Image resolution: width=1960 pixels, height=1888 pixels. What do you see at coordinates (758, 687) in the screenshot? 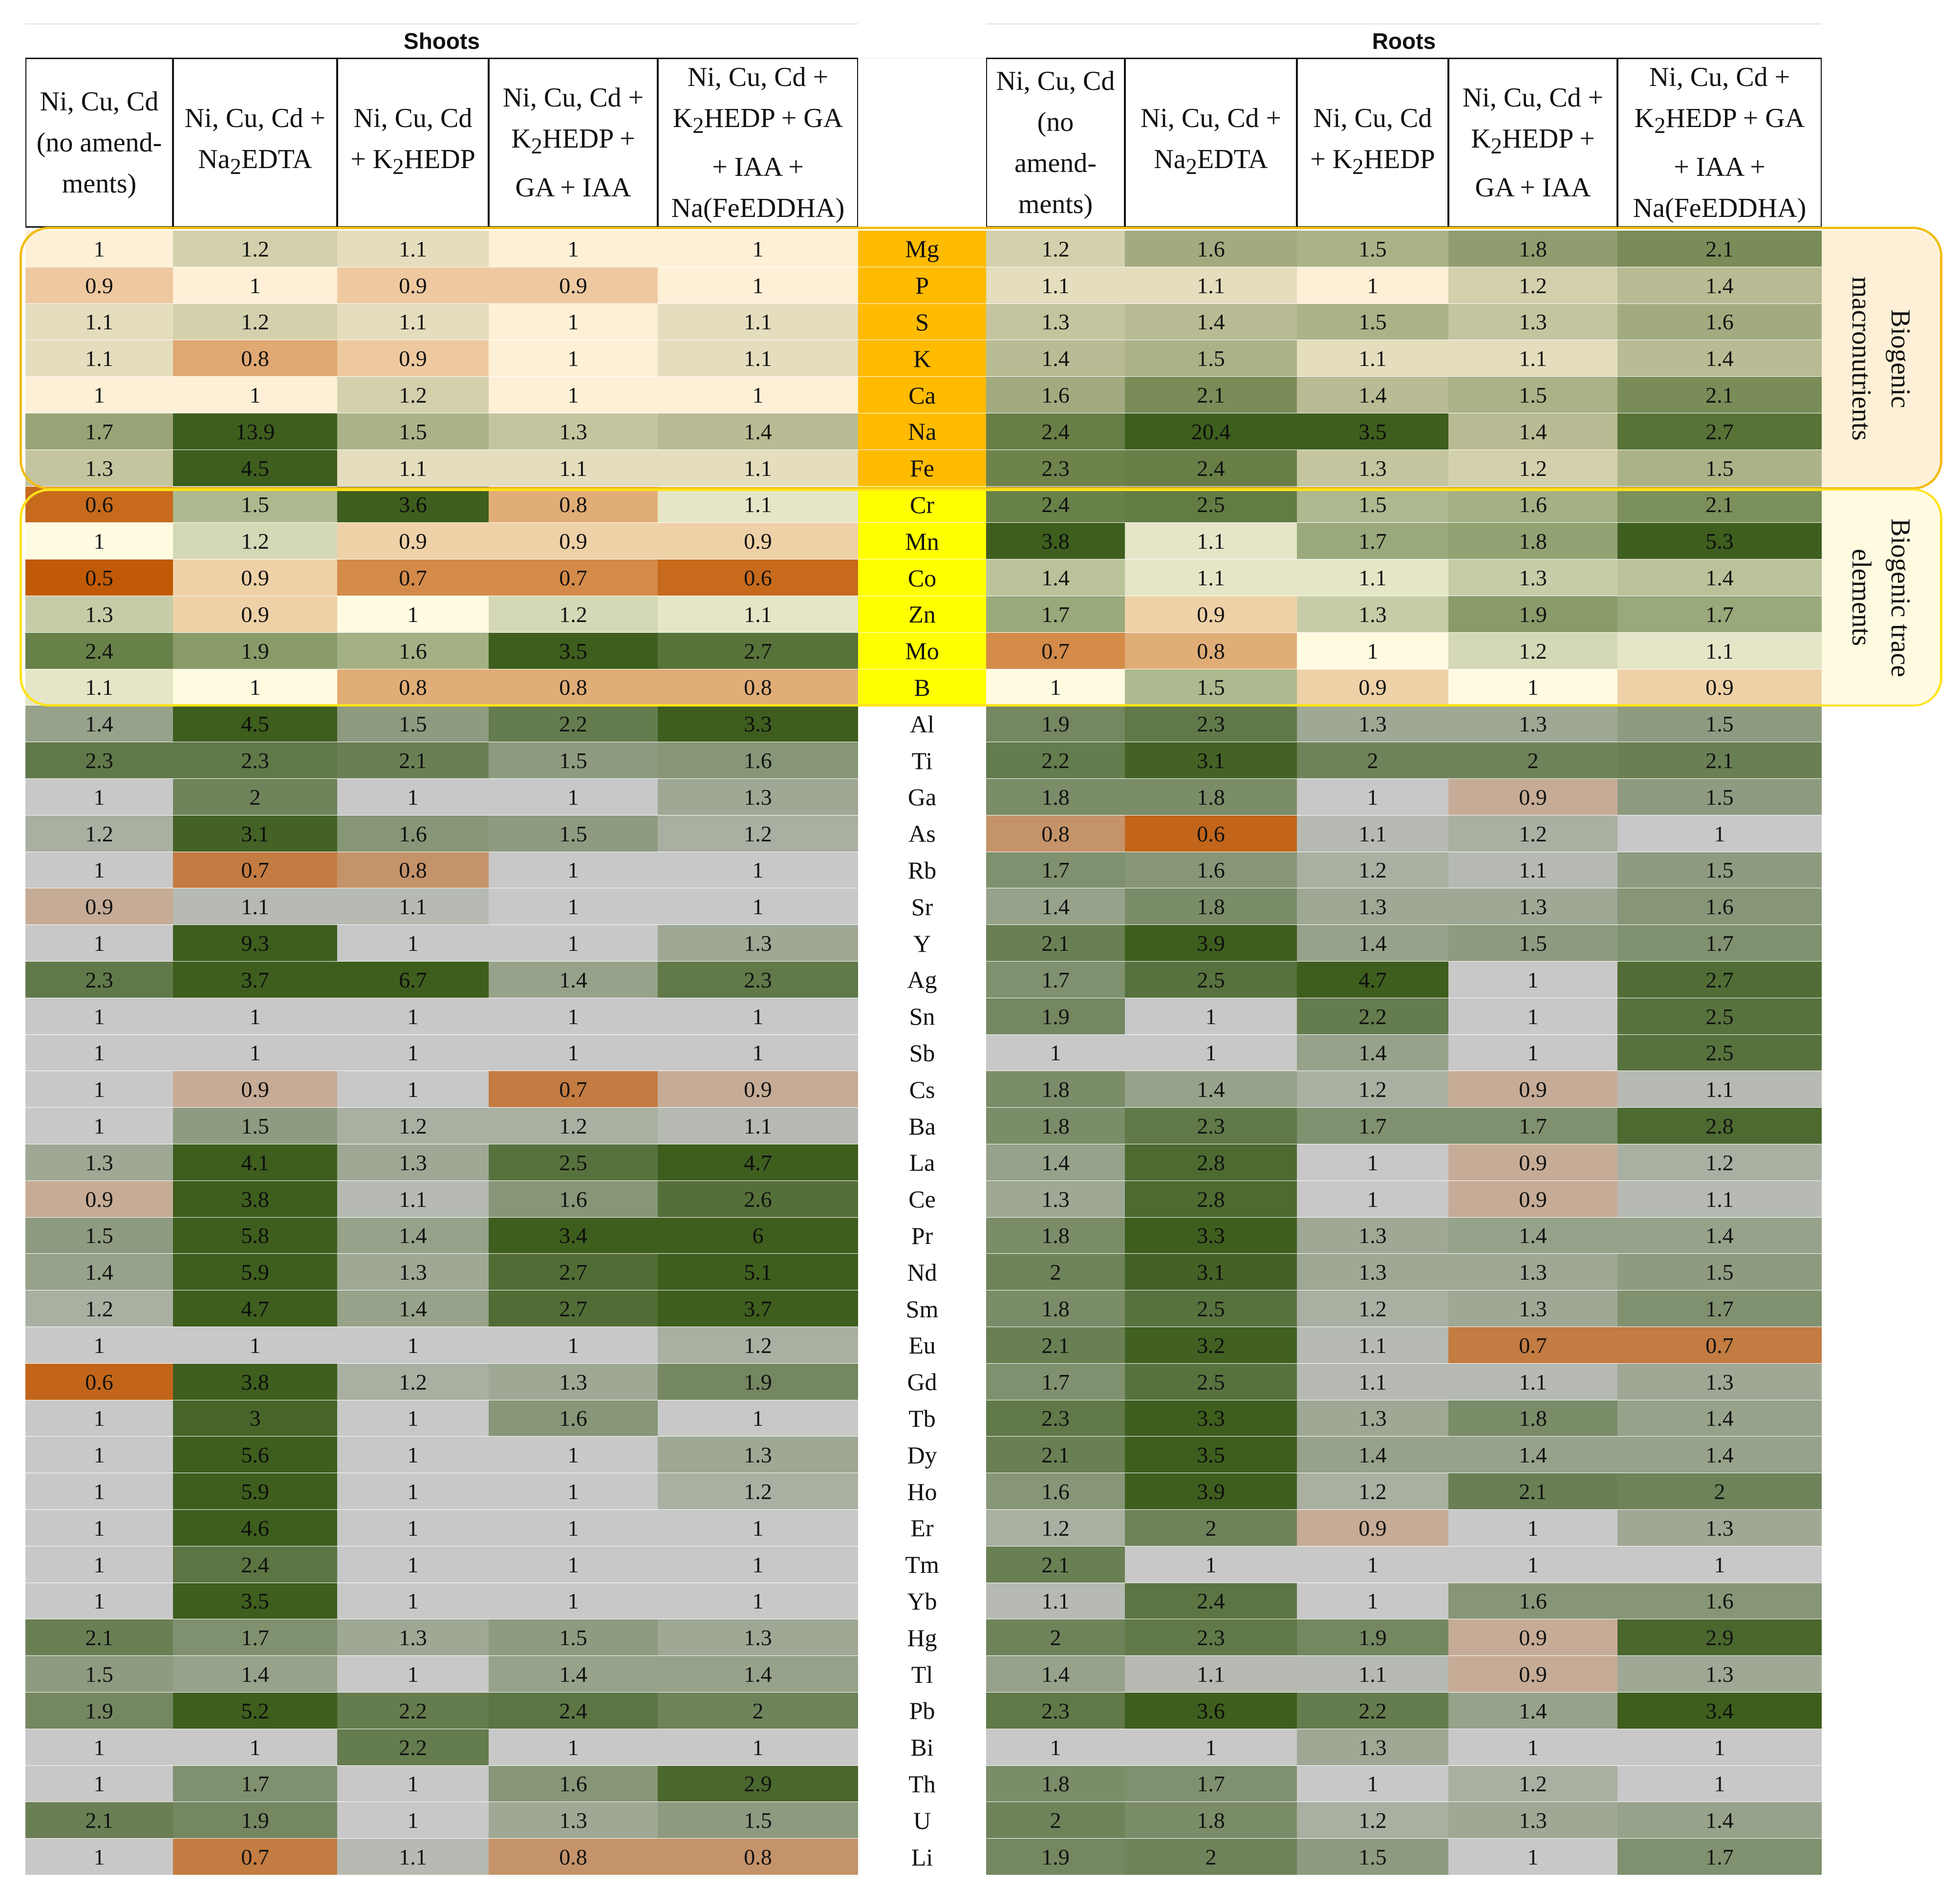
I see `shoots-value-cell: 0.8` at bounding box center [758, 687].